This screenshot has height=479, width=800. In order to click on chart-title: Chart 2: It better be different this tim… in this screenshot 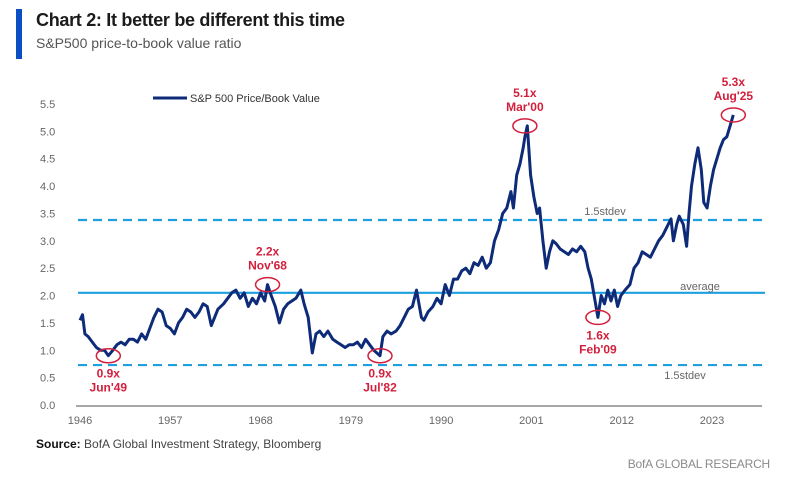, I will do `click(190, 20)`.